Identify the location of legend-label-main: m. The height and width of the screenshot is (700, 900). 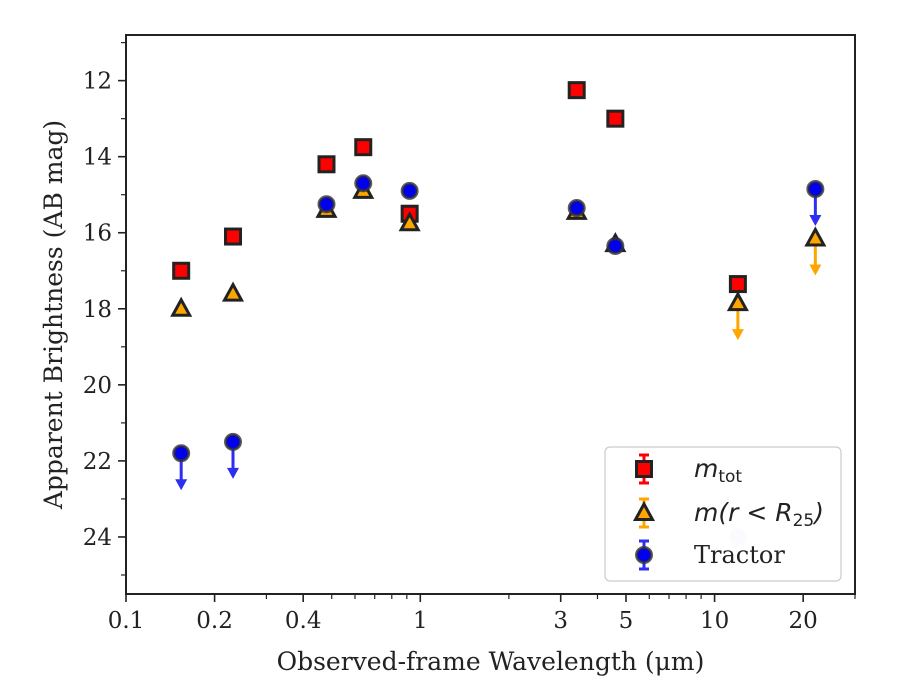
(706, 468).